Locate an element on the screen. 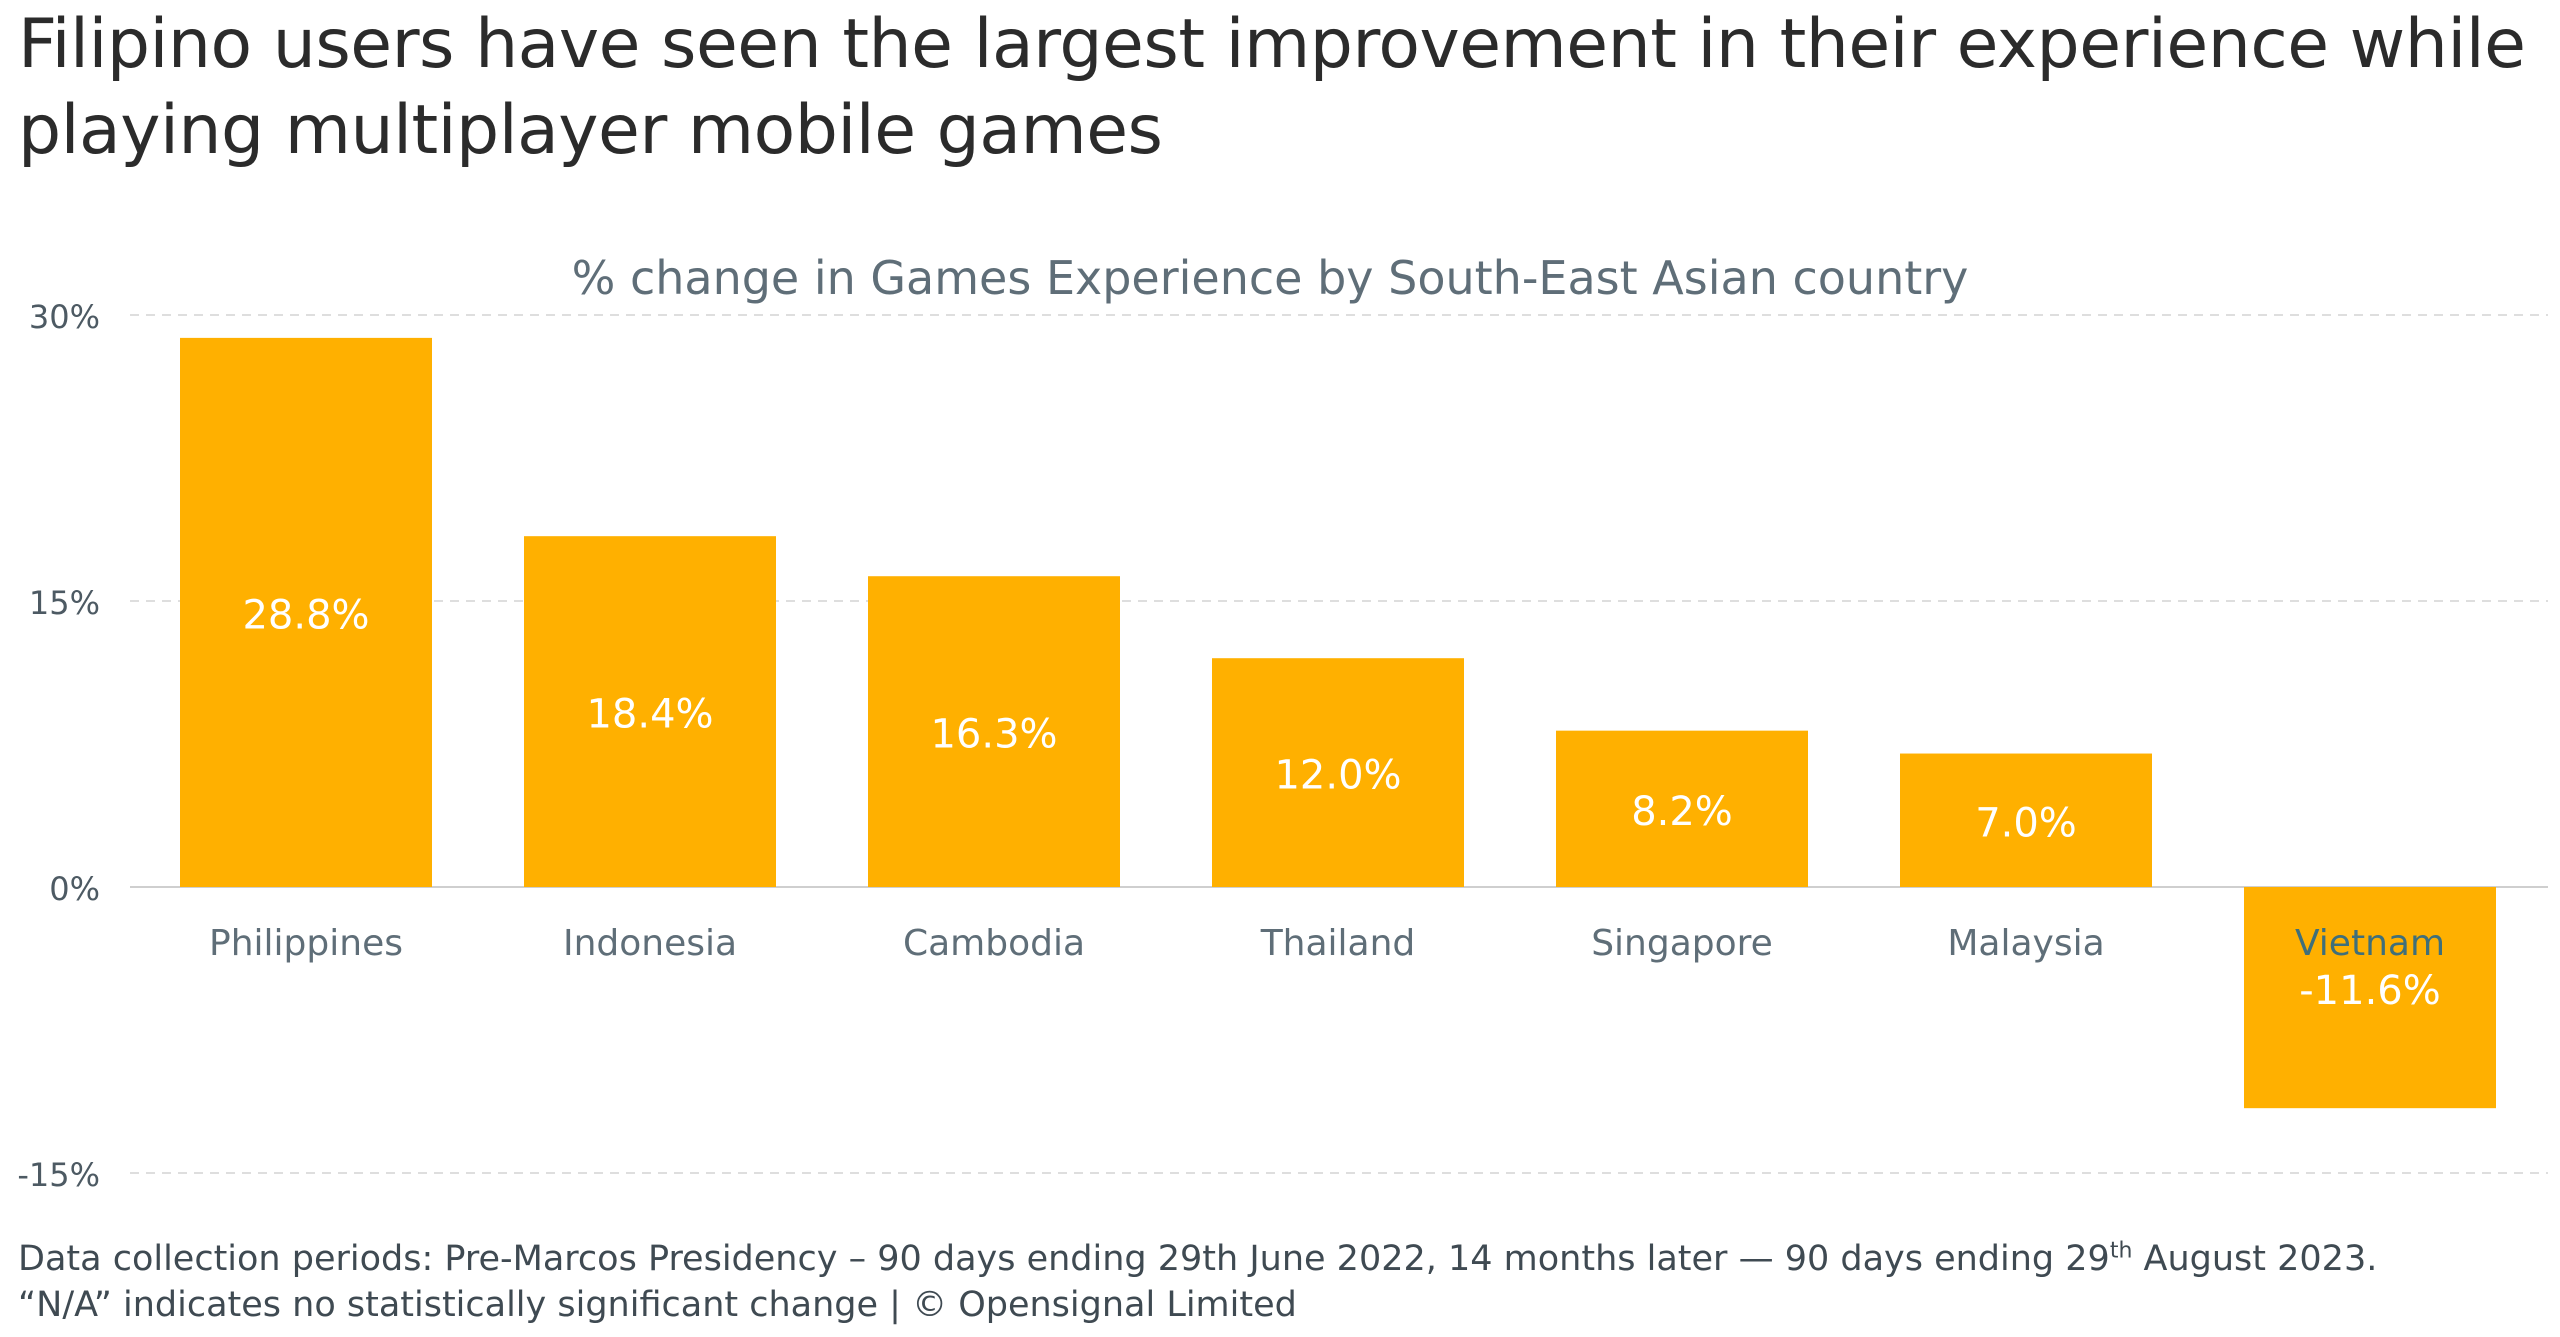  bar-philippines is located at coordinates (306, 612).